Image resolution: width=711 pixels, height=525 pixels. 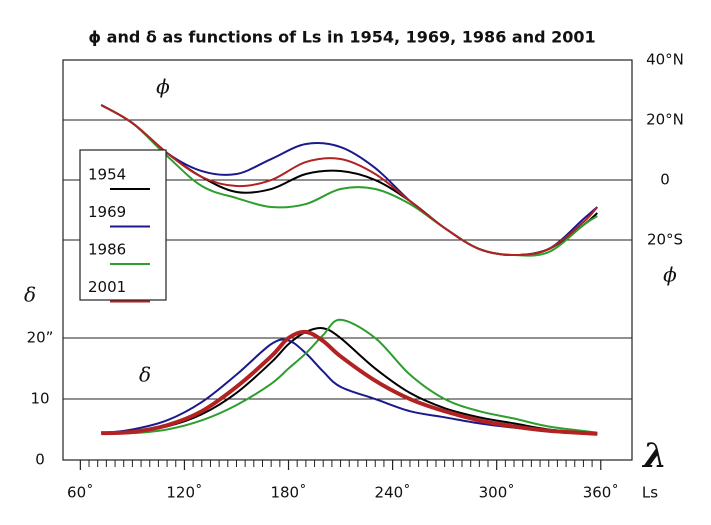 What do you see at coordinates (40, 338) in the screenshot?
I see `y-tick-label: 20”` at bounding box center [40, 338].